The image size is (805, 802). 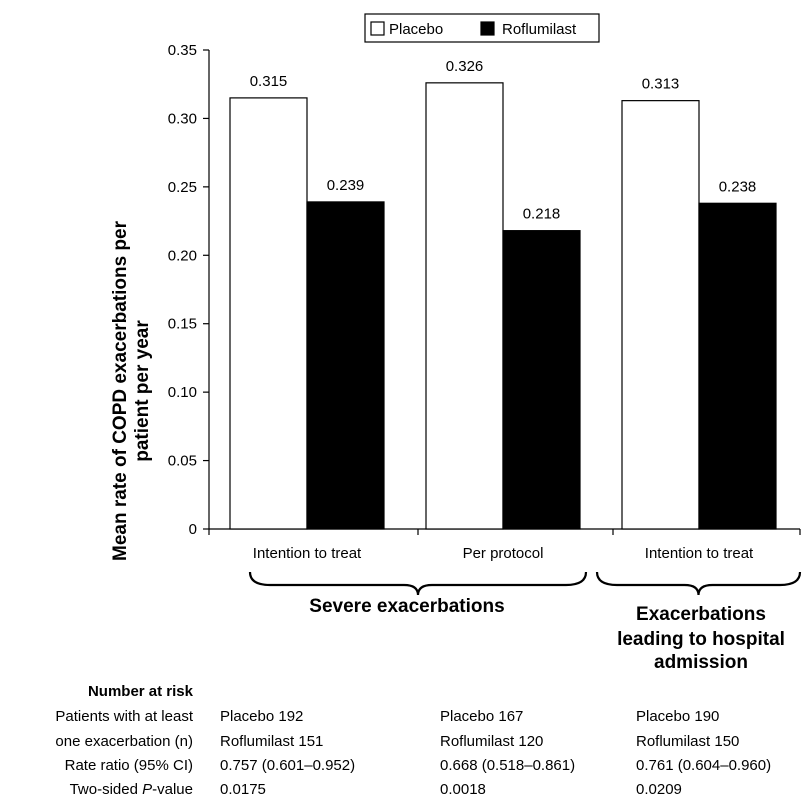 I want to click on group-label-hospital-line-2: leading to hospital, so click(x=701, y=639).